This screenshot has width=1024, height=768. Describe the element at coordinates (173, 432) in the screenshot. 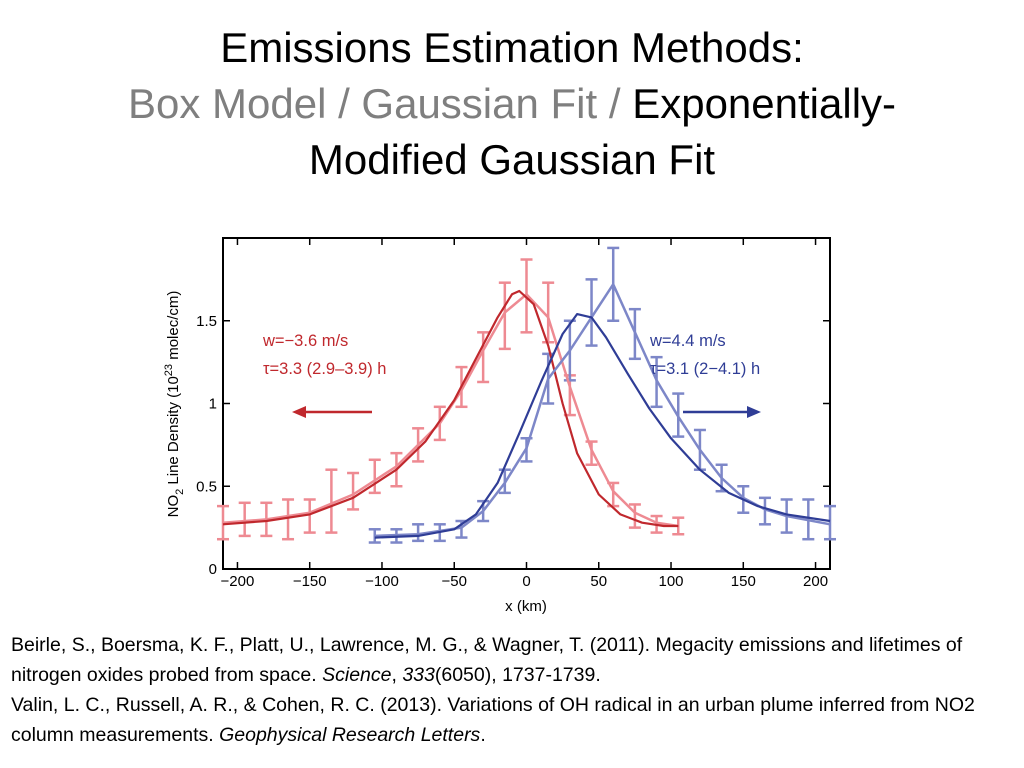

I see `y-label-mid: Line Density (10` at that location.